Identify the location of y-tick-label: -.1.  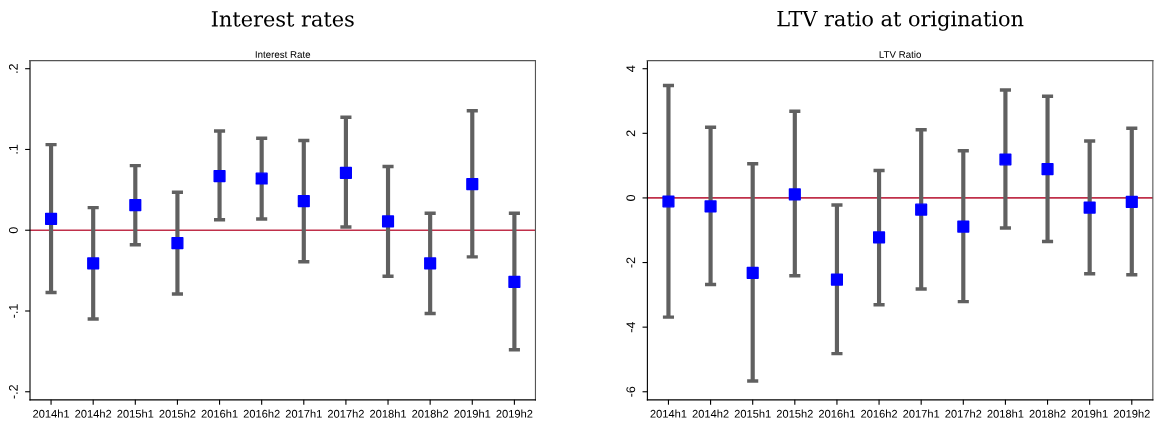
(13, 311).